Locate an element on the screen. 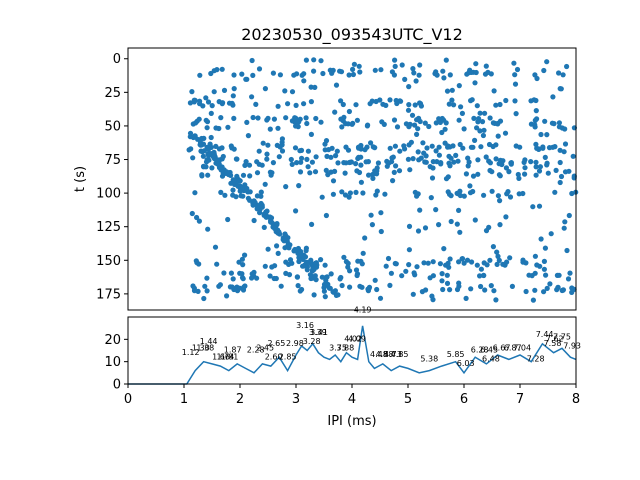 This screenshot has width=640, height=480. peak-annotation: 6.87 is located at coordinates (513, 348).